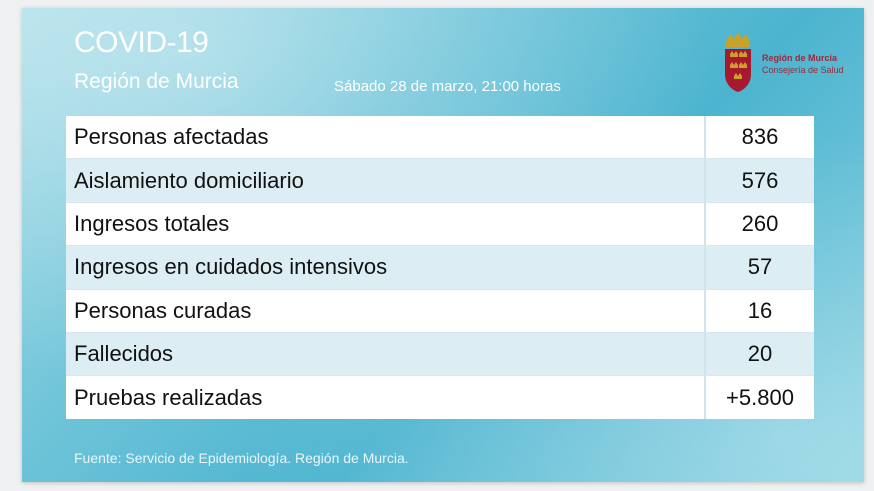  What do you see at coordinates (760, 180) in the screenshot?
I see `row-value: 576` at bounding box center [760, 180].